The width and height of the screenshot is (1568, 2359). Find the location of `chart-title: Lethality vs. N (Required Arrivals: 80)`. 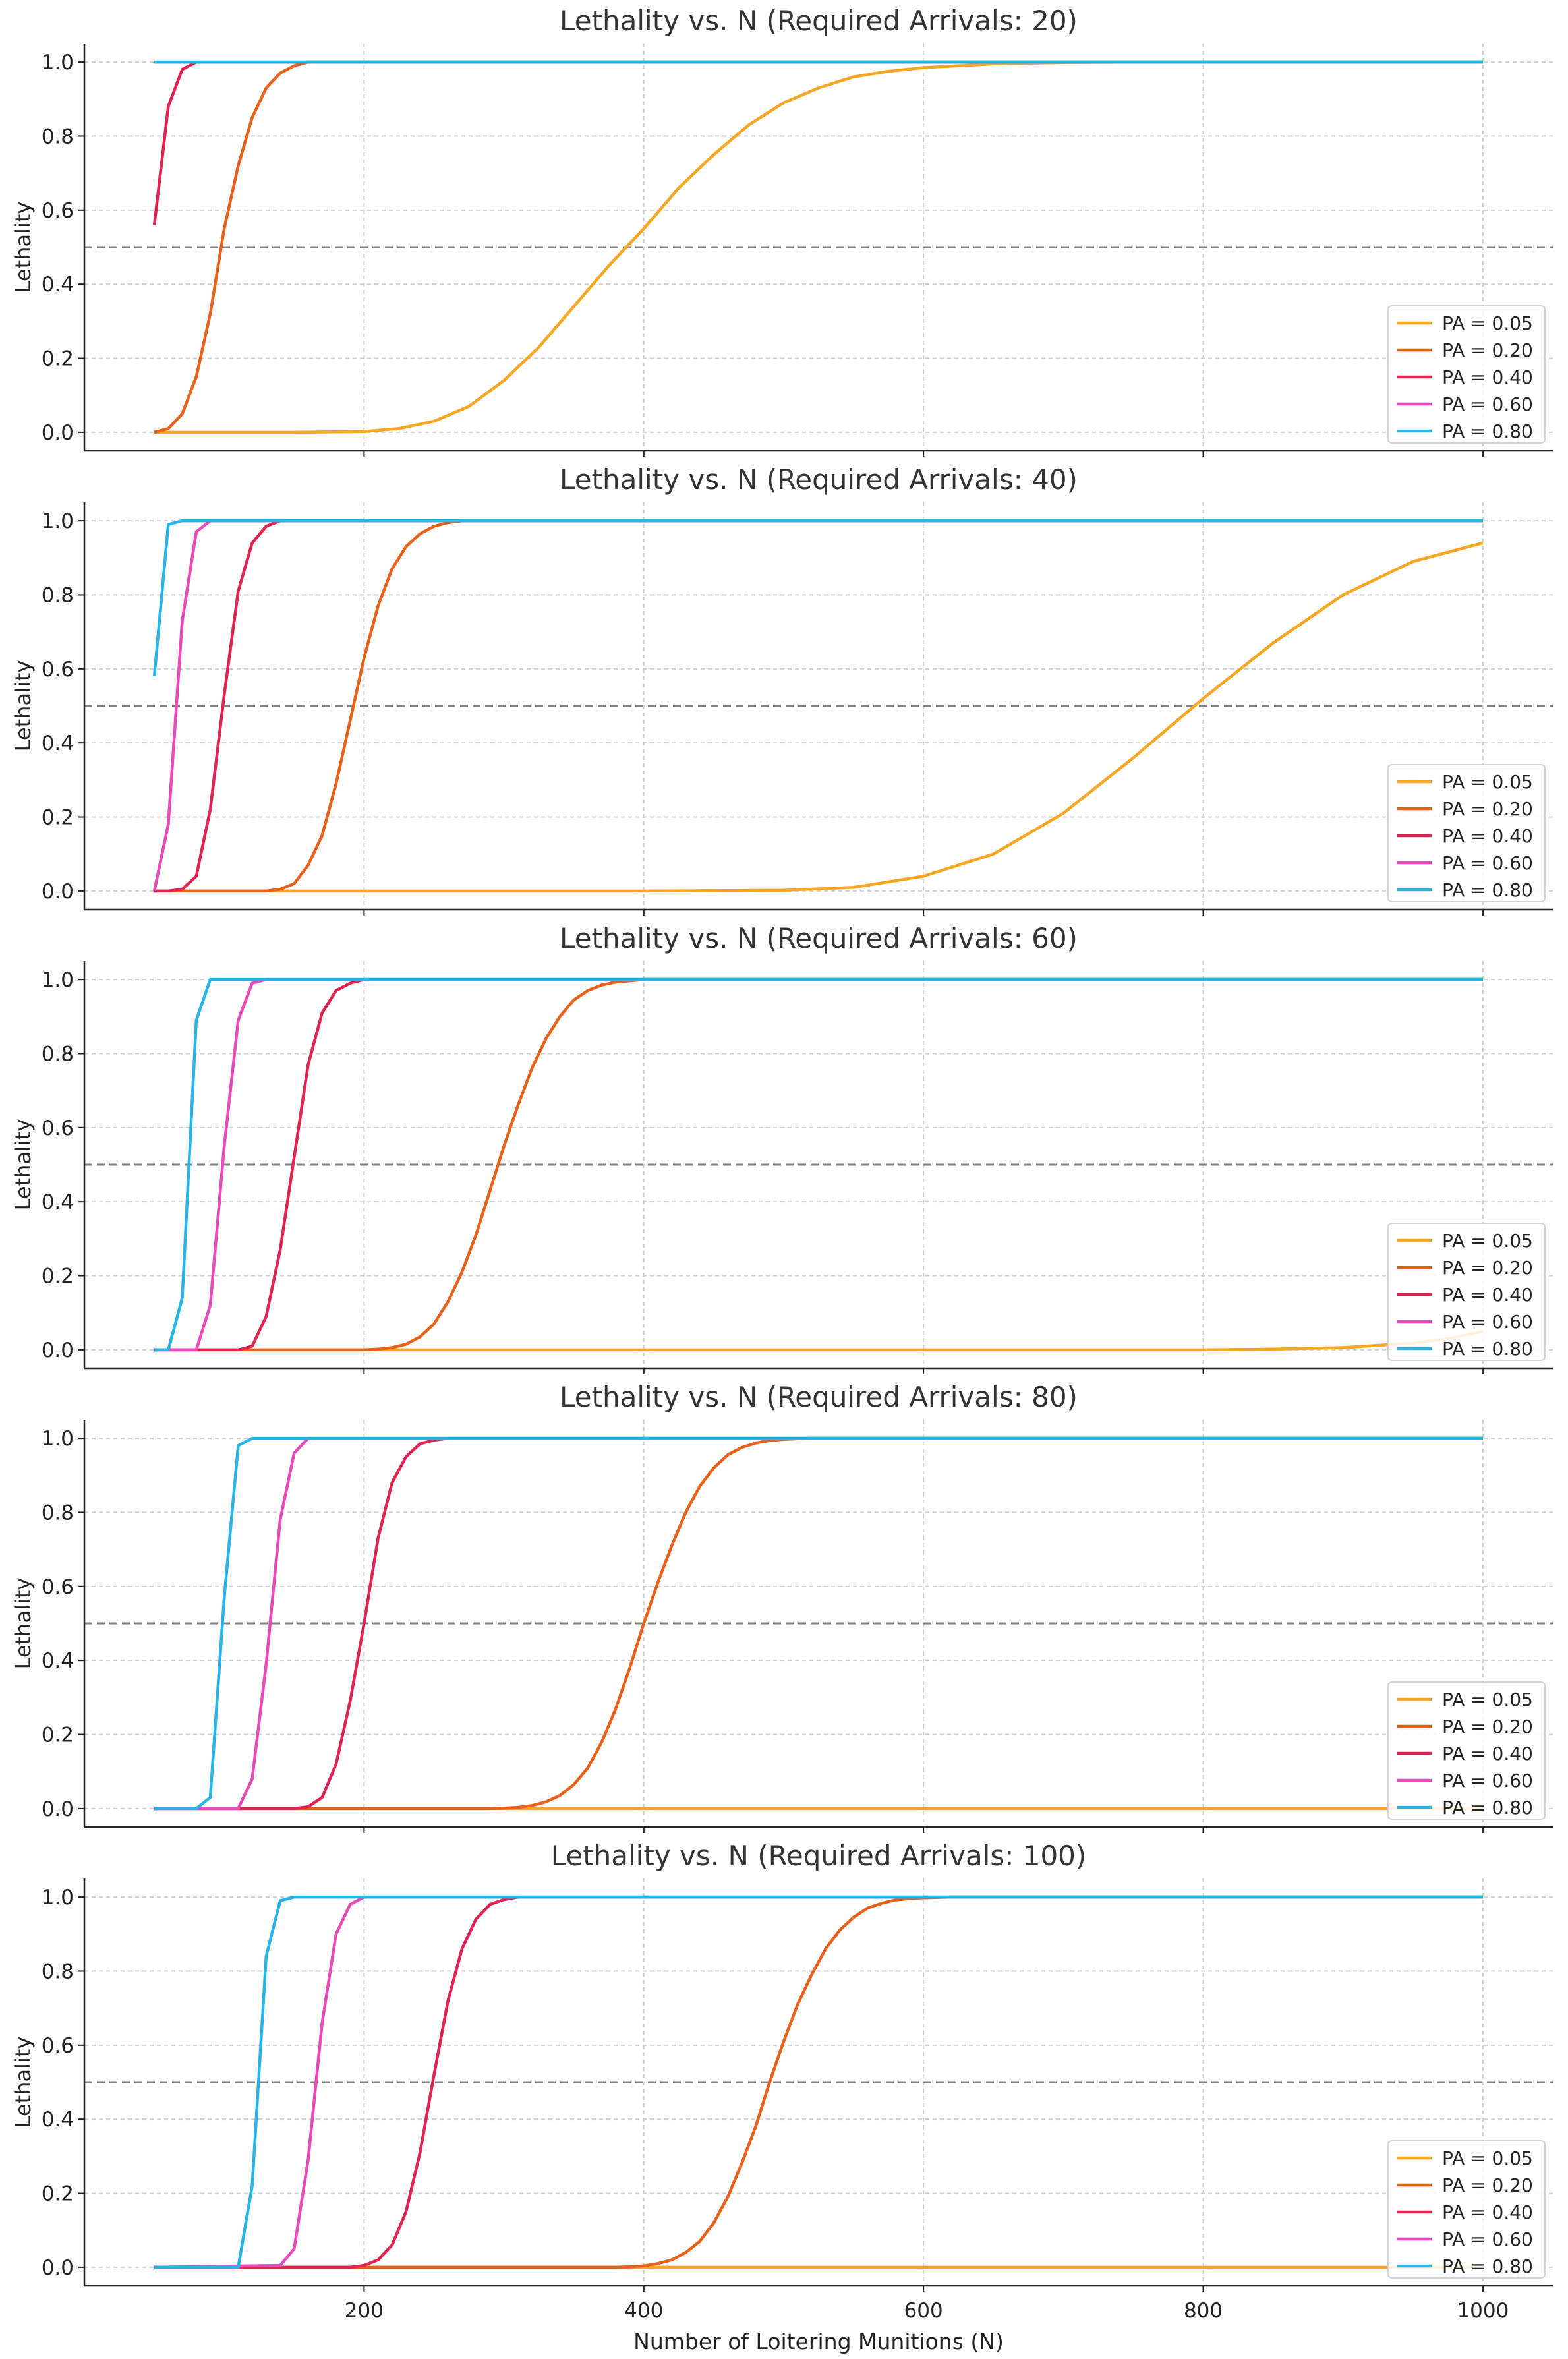

chart-title: Lethality vs. N (Required Arrivals: 80) is located at coordinates (819, 1397).